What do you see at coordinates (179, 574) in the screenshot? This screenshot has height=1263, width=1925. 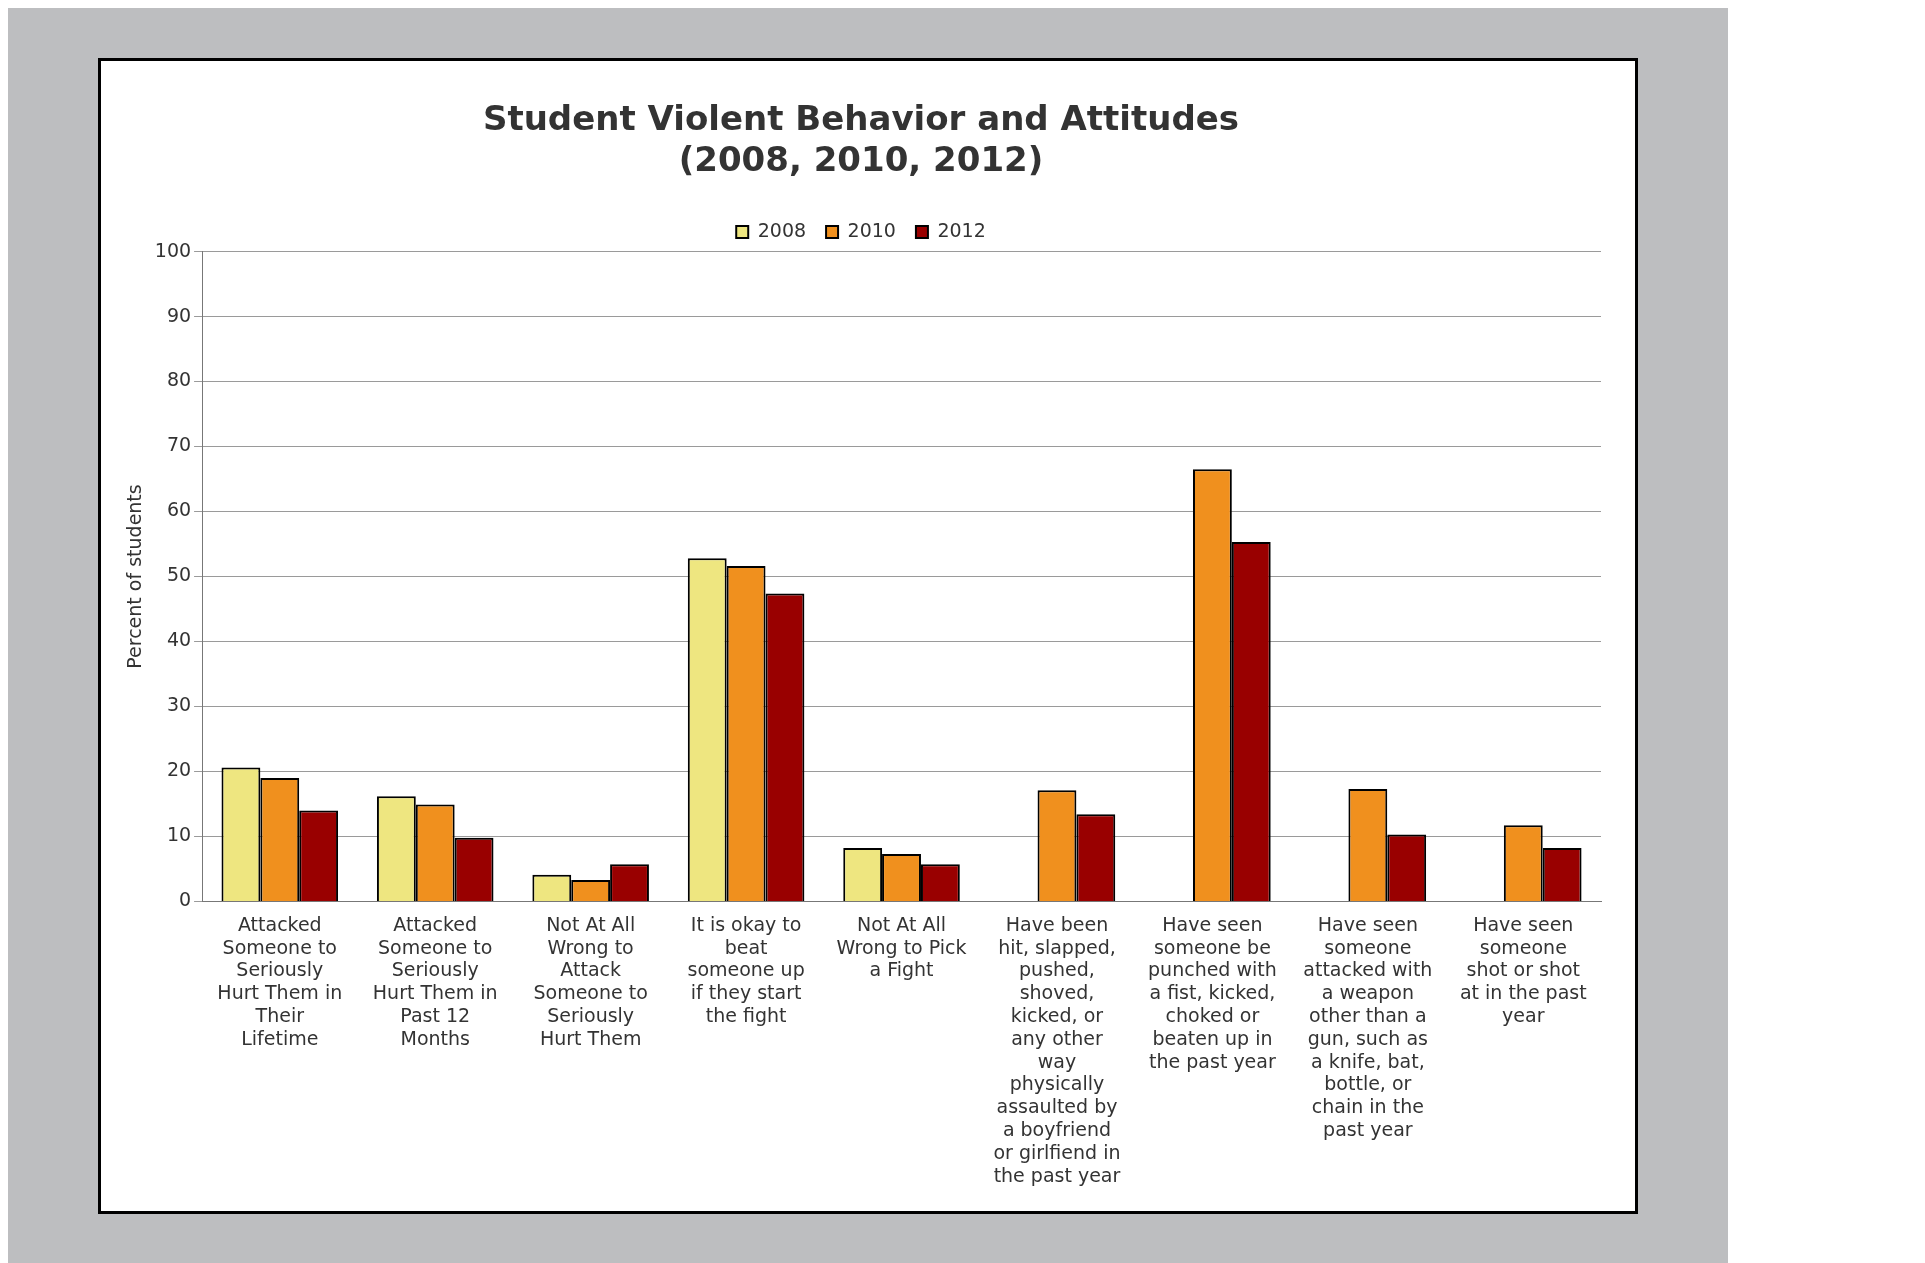 I see `y-tick-label: 50` at bounding box center [179, 574].